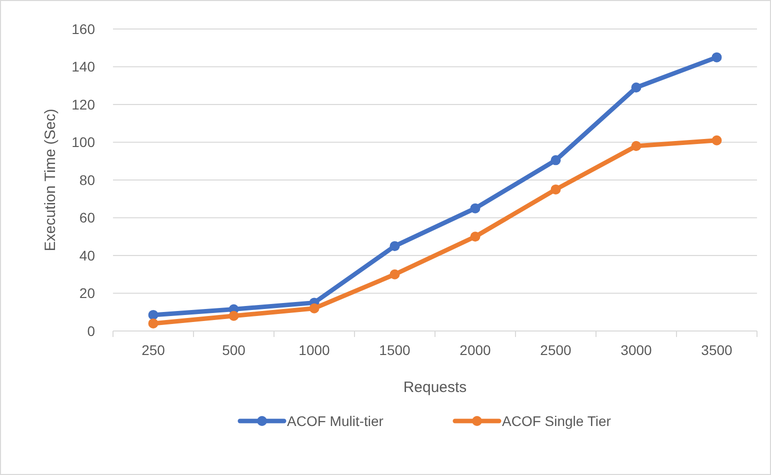  Describe the element at coordinates (335, 420) in the screenshot. I see `legend-label: ACOF Mulit-tier` at that location.